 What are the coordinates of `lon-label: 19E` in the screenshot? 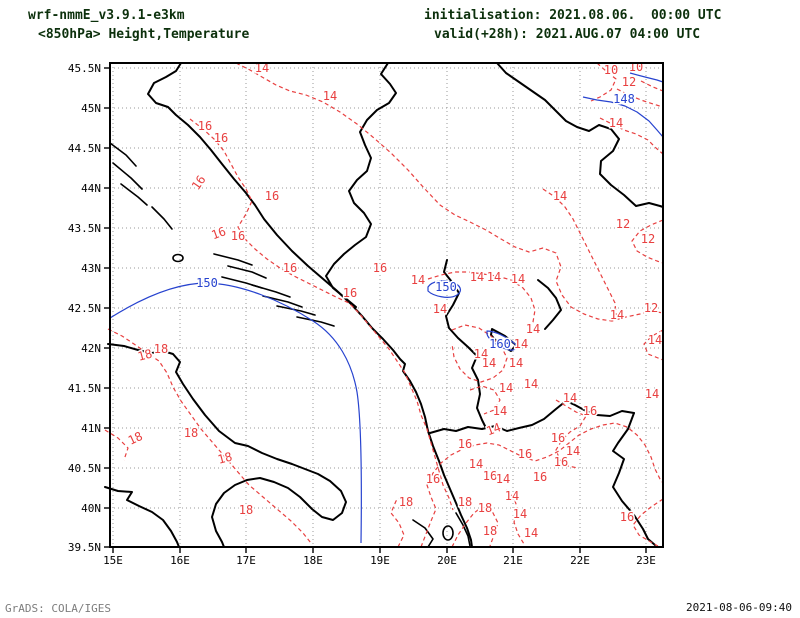 It's located at (380, 560).